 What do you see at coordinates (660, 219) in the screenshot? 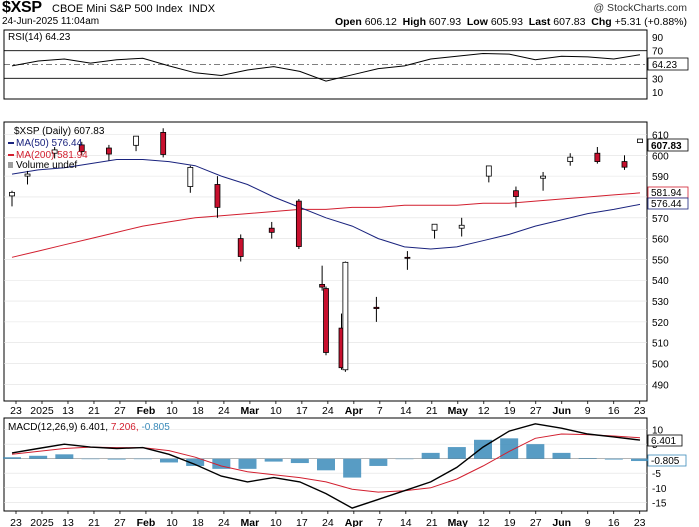
I see `price-ytick-label: 570` at bounding box center [660, 219].